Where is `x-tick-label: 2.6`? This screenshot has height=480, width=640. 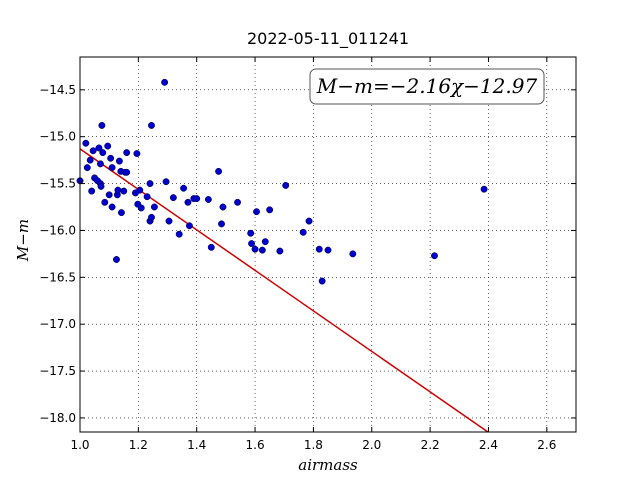 x-tick-label: 2.6 is located at coordinates (546, 445).